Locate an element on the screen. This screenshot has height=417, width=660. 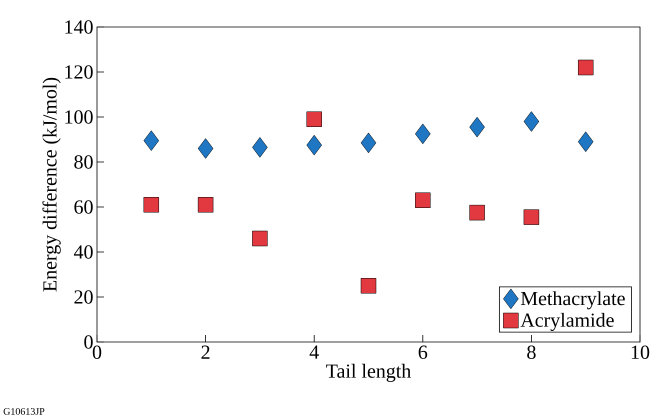
y-tick-label: 140 is located at coordinates (79, 27).